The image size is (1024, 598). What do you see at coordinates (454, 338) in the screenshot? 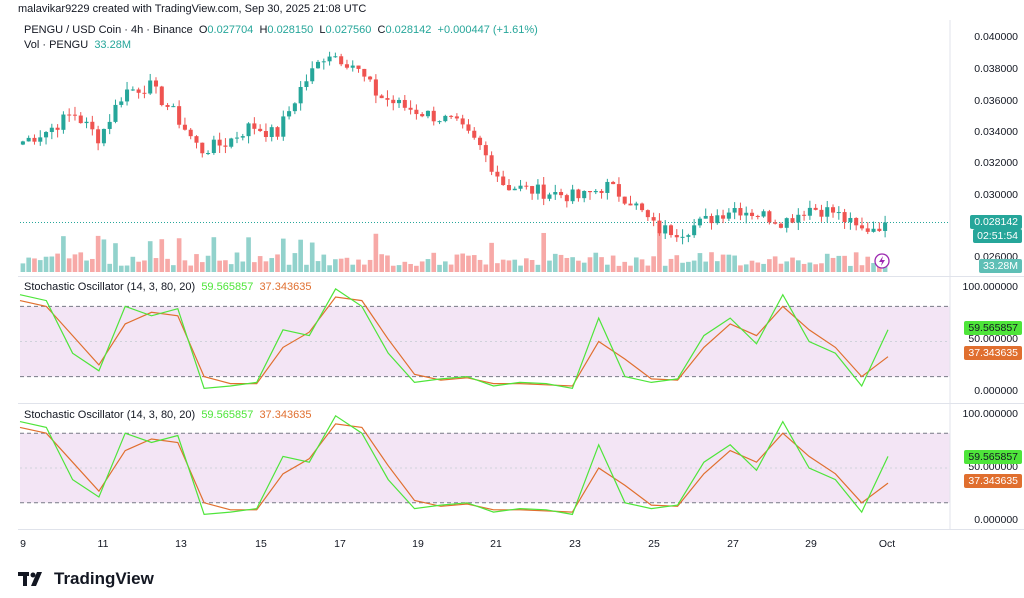
I see `stoch-k-line` at bounding box center [454, 338].